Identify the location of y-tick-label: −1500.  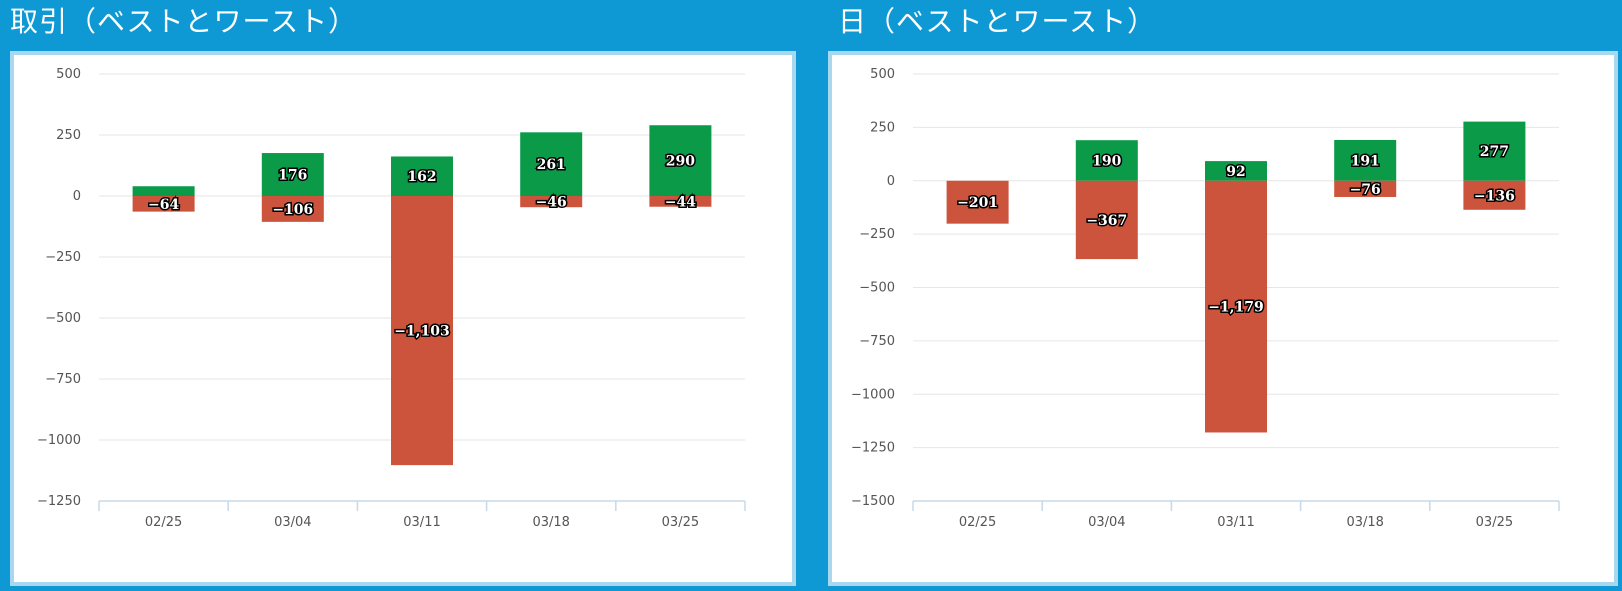
(873, 501).